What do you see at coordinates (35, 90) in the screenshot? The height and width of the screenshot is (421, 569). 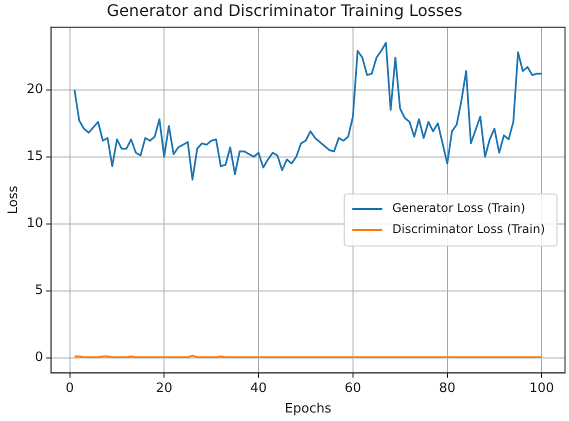 I see `y-tick-label: 20` at bounding box center [35, 90].